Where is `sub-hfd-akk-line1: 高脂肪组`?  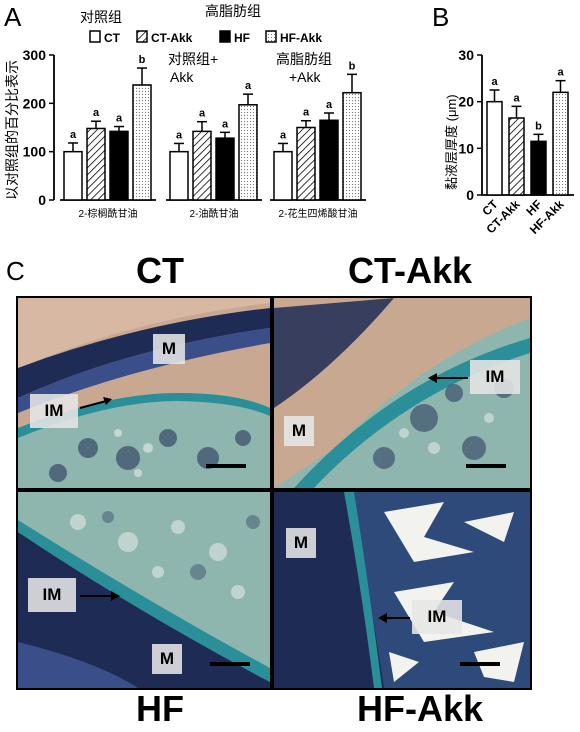
sub-hfd-akk-line1: 高脂肪组 is located at coordinates (304, 59).